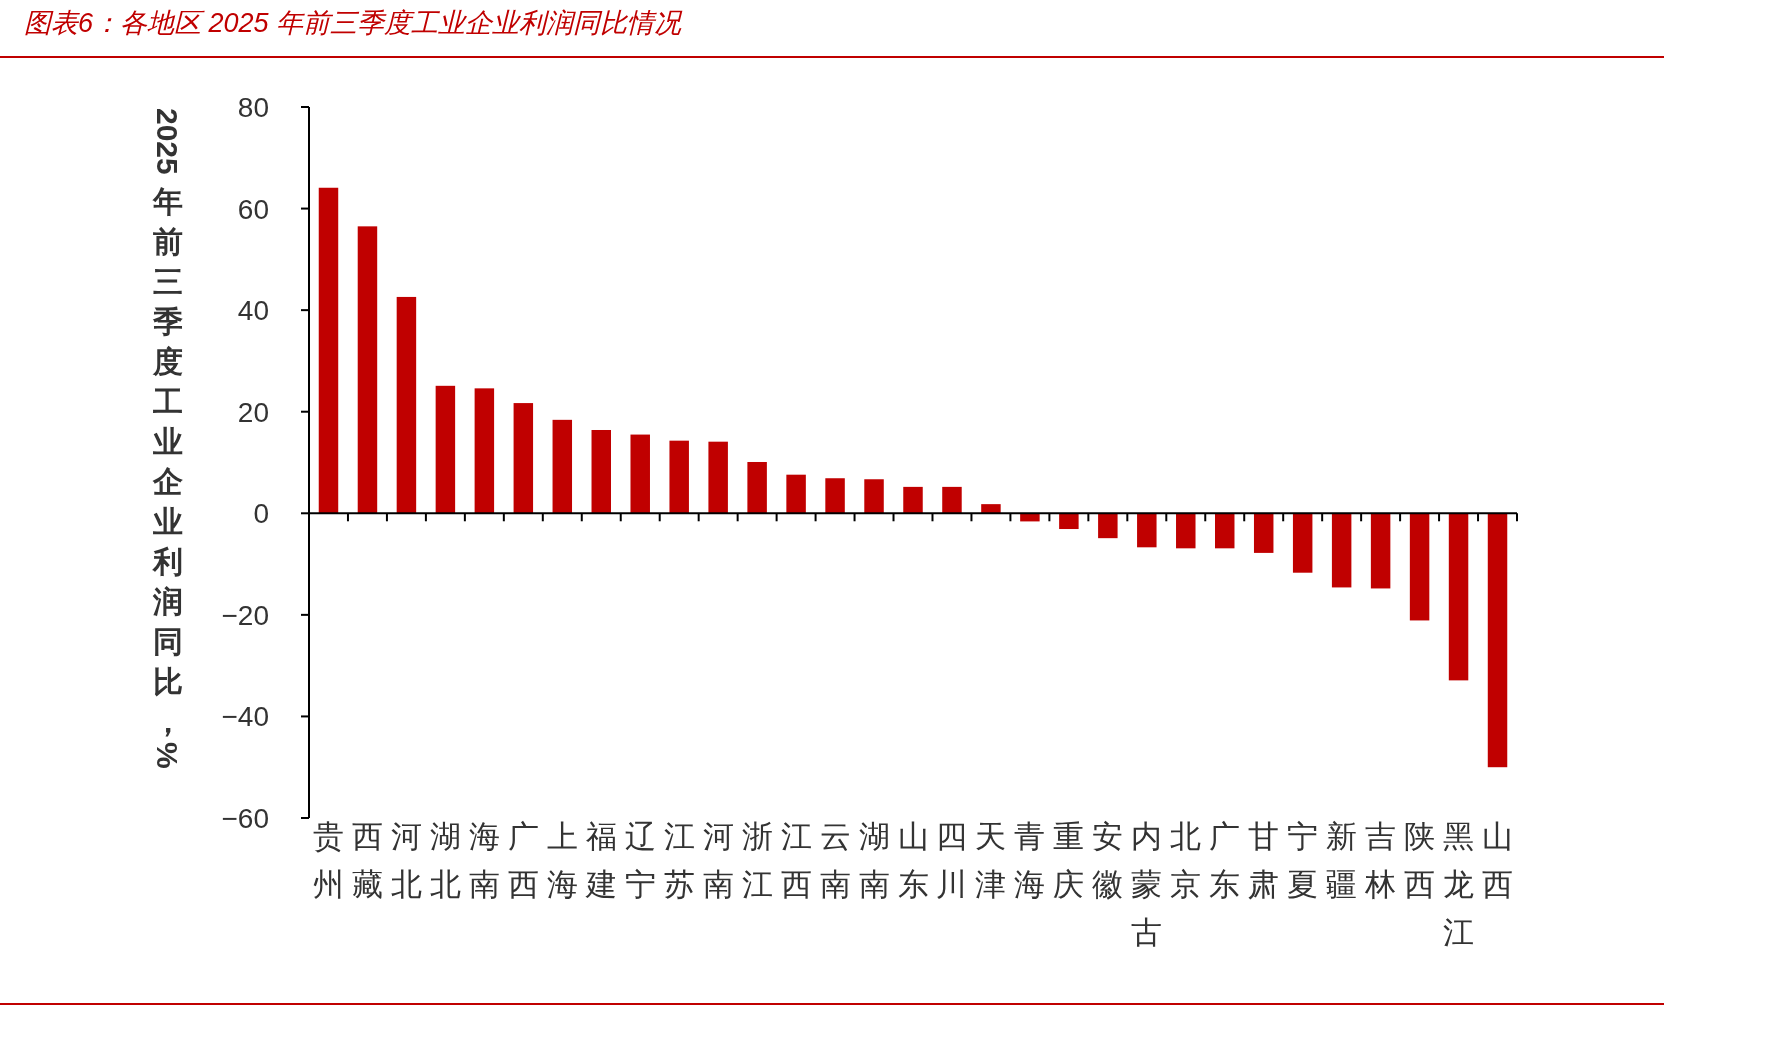  Describe the element at coordinates (796, 860) in the screenshot. I see `x-tick-label: 江西` at that location.